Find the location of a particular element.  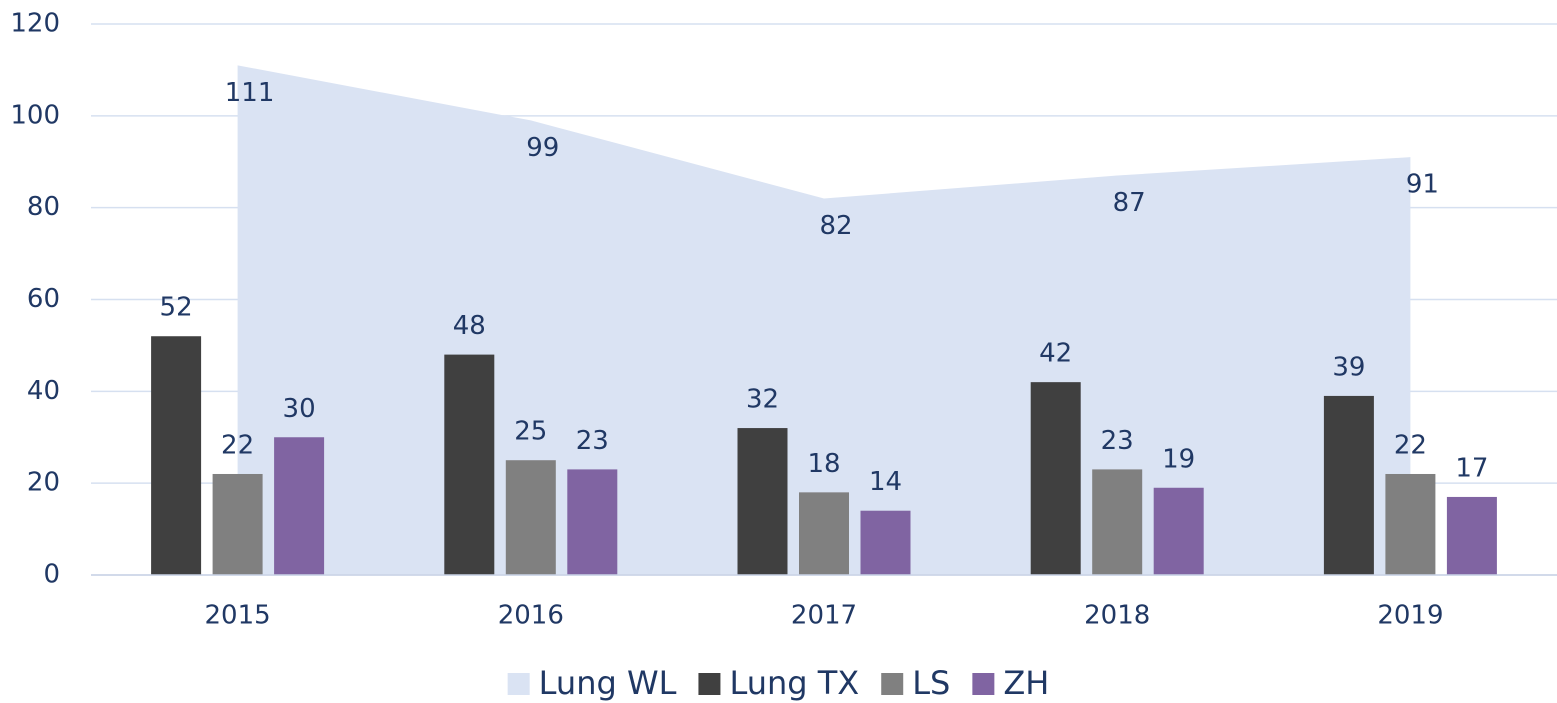

legend-label: ZH is located at coordinates (1026, 683).